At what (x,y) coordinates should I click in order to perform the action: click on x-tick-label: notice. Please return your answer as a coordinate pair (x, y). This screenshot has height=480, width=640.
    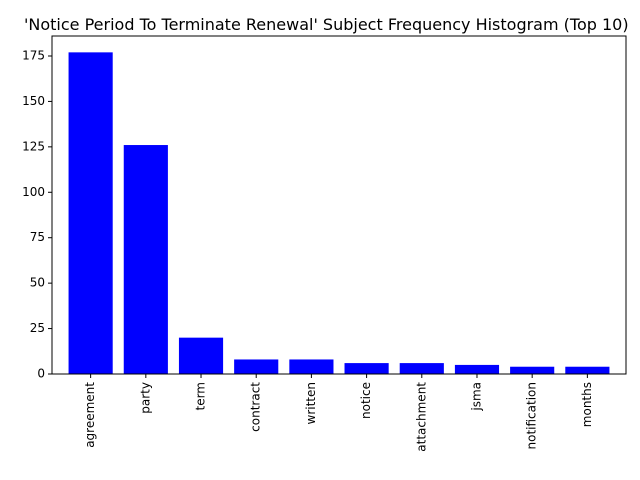
    Looking at the image, I should click on (366, 400).